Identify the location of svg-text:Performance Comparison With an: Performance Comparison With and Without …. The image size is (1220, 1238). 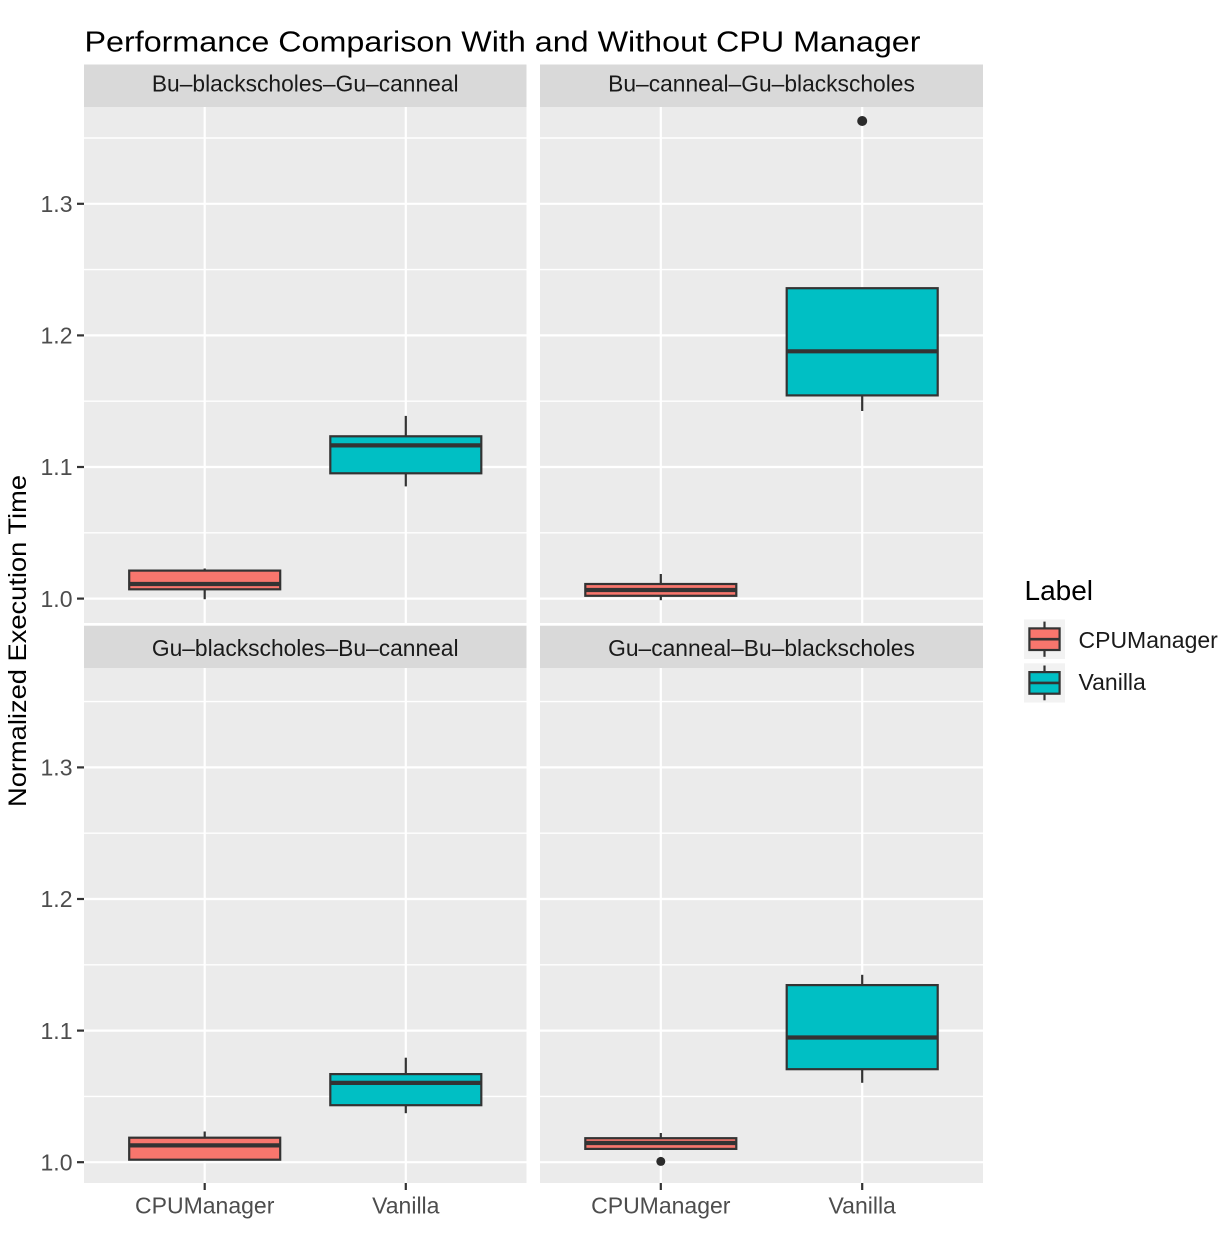
(503, 43).